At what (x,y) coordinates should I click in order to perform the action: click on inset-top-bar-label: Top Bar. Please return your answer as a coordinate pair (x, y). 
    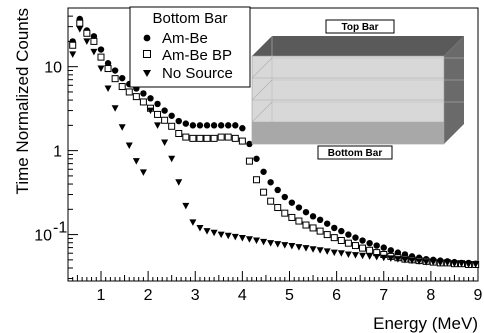
    Looking at the image, I should click on (359, 27).